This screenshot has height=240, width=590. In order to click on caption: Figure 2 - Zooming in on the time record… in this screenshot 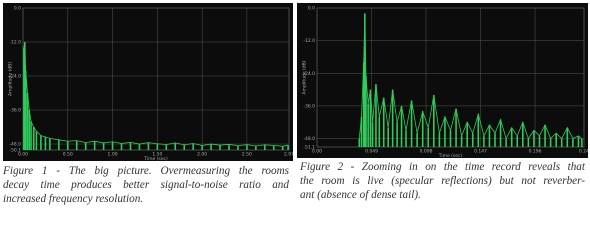, I will do `click(442, 181)`.